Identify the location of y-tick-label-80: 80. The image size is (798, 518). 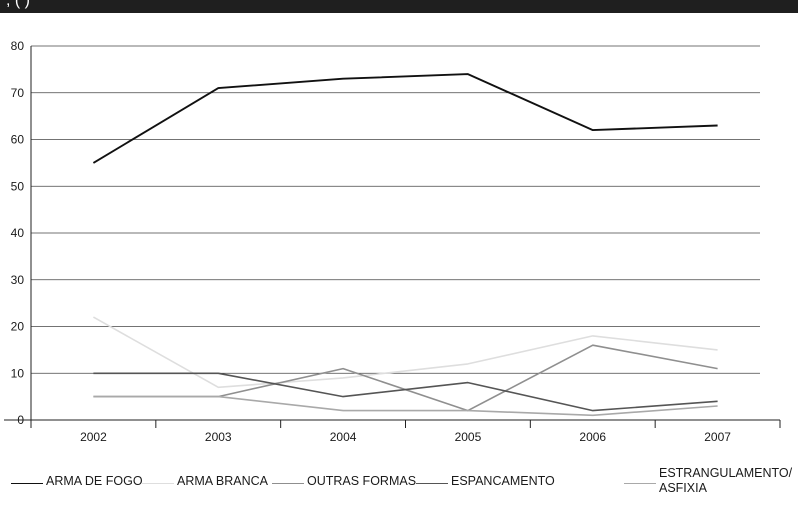
(18, 46).